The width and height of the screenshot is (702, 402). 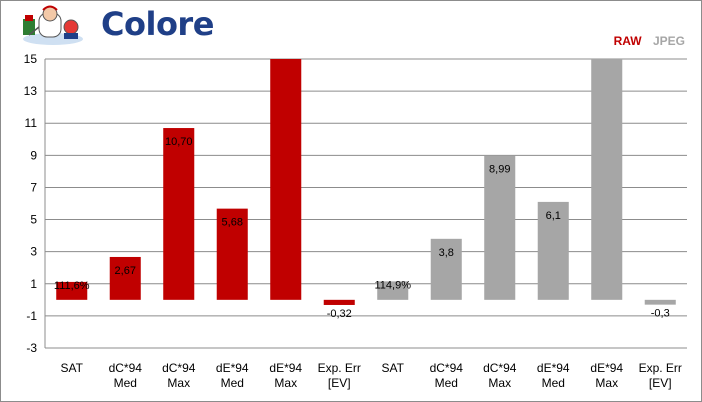 What do you see at coordinates (33, 284) in the screenshot?
I see `y-tick-label: 1` at bounding box center [33, 284].